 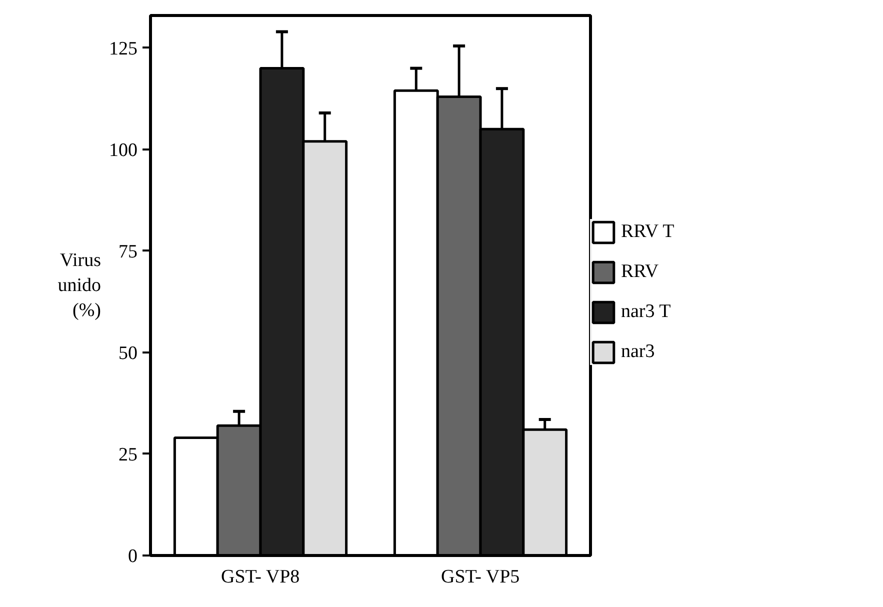 I want to click on y-tick-label: 125, so click(x=123, y=49).